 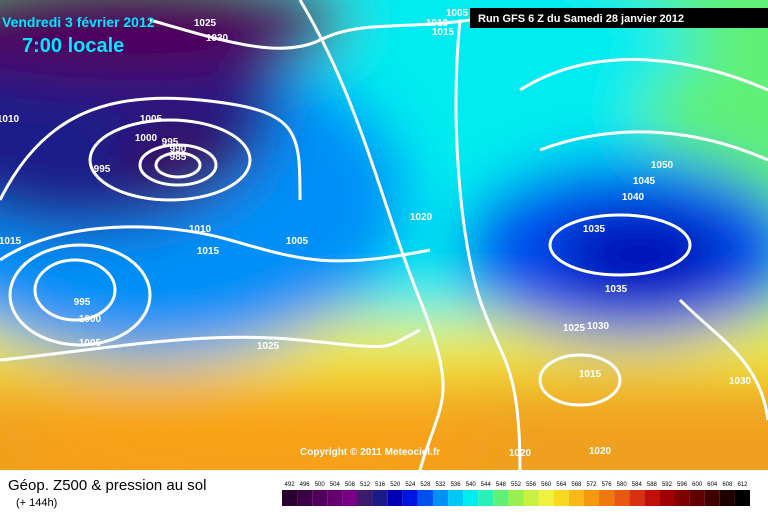 What do you see at coordinates (395, 485) in the screenshot?
I see `colorbar-label: 520` at bounding box center [395, 485].